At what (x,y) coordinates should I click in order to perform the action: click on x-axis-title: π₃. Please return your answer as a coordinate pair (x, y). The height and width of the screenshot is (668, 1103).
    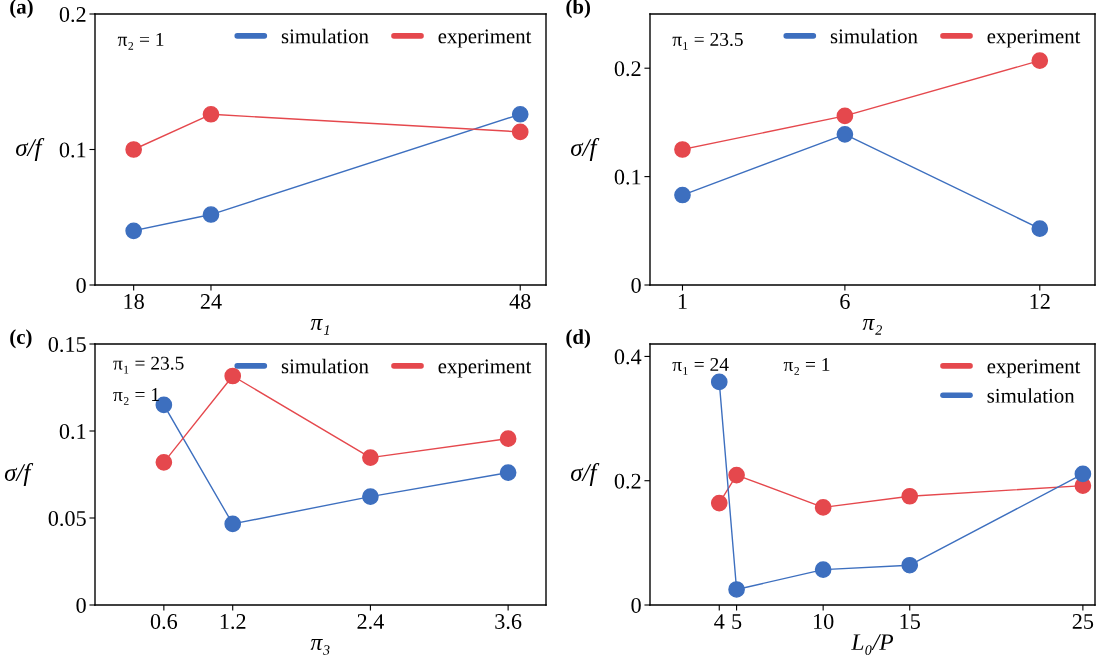
    Looking at the image, I should click on (320, 647).